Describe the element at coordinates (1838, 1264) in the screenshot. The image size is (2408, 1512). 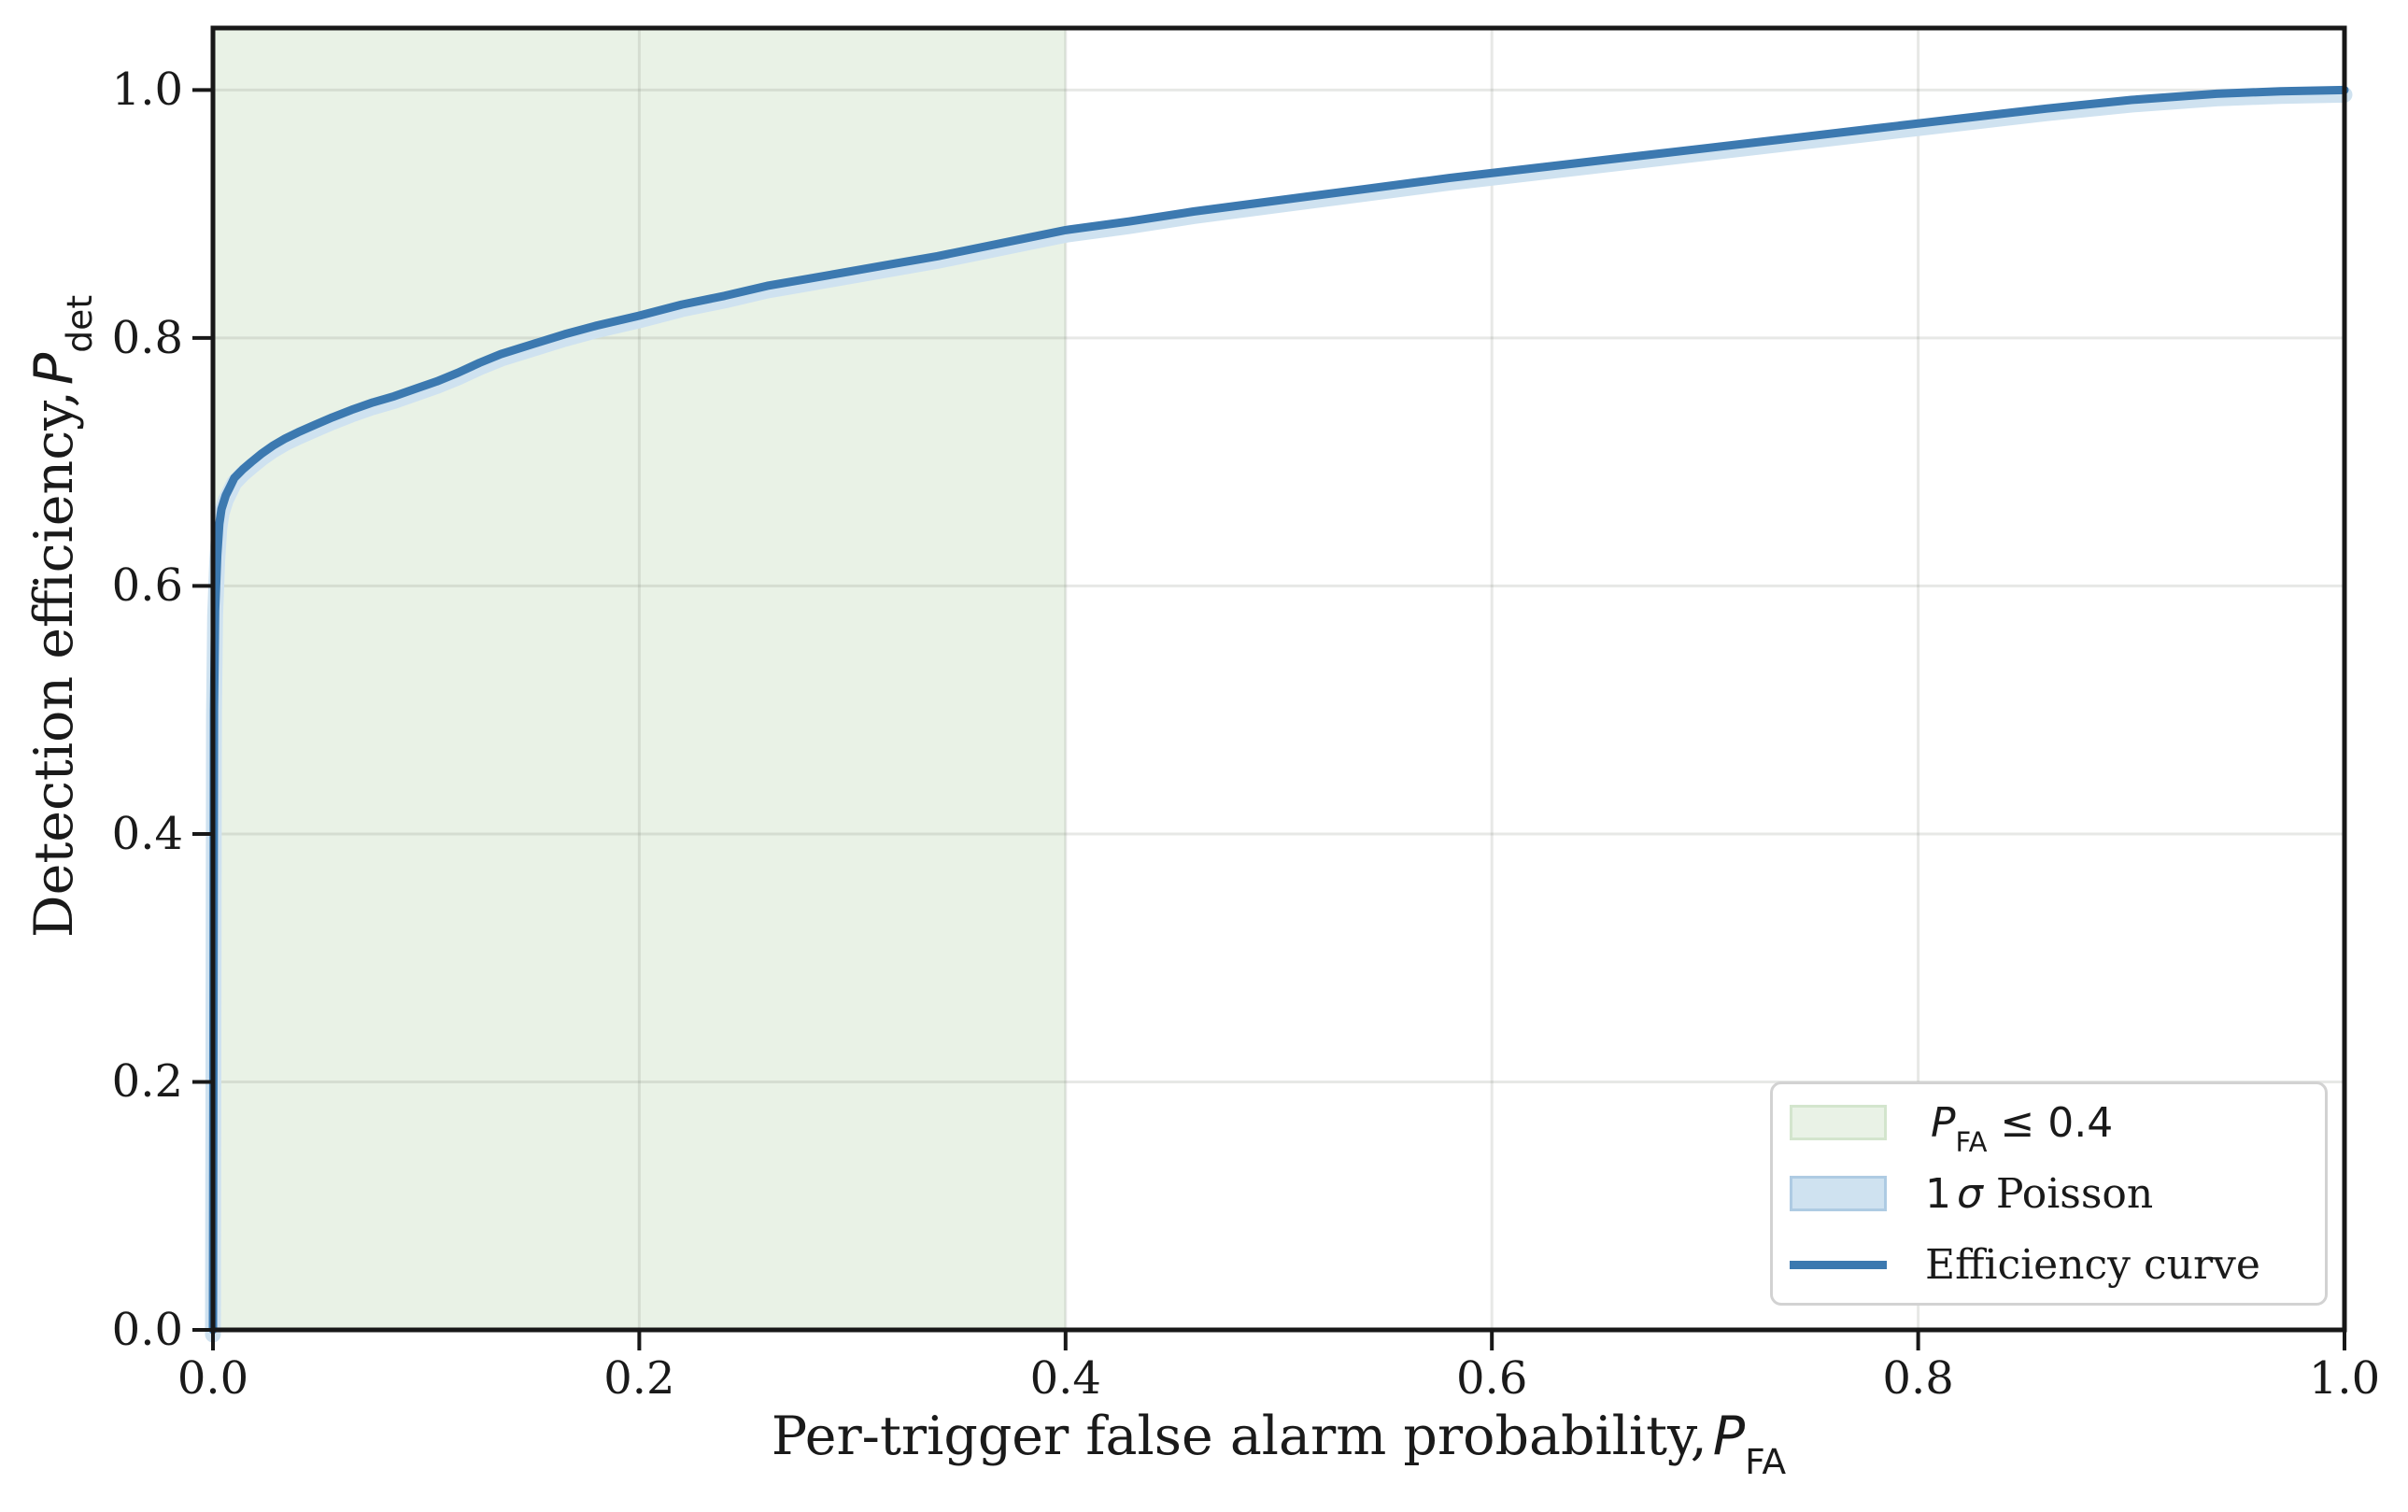
I see `efficiency-curve-swatch` at that location.